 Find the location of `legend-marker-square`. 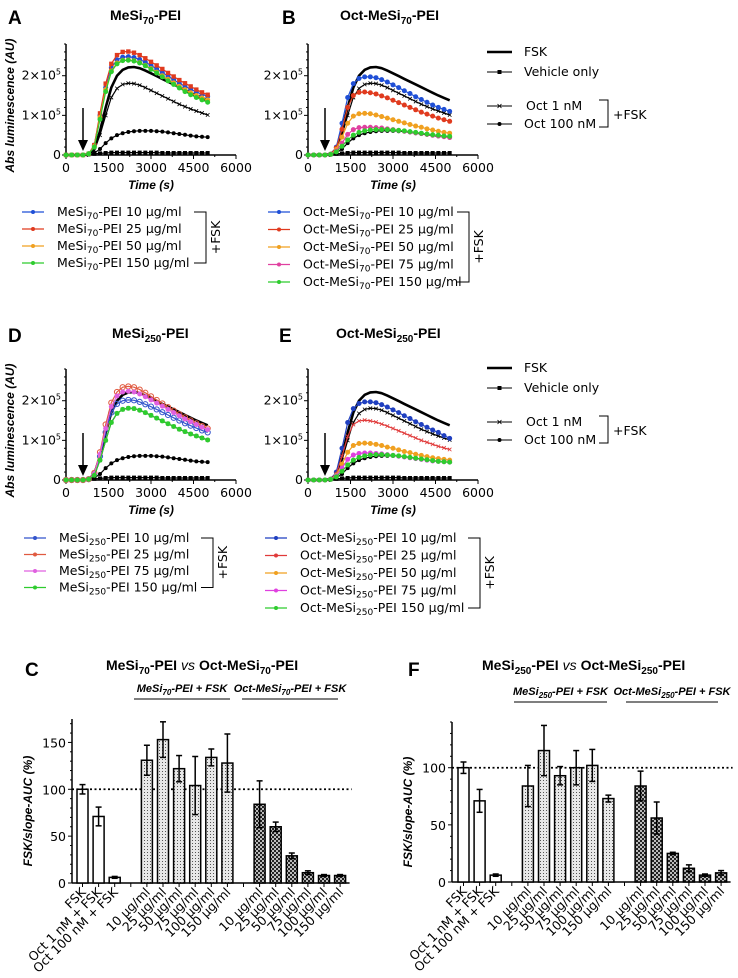

legend-marker-square is located at coordinates (499, 72).